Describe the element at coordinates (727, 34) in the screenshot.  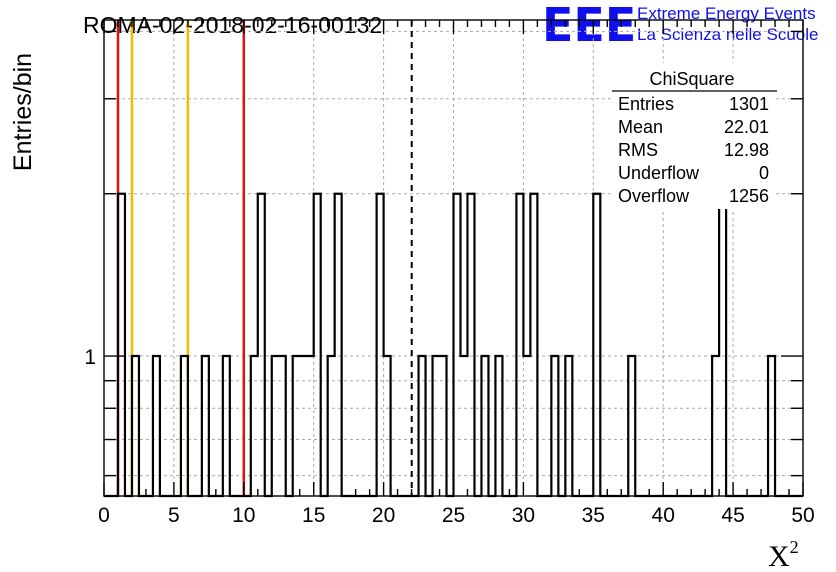
I see `logo-line-2: La Scienza nelle Scuole` at that location.